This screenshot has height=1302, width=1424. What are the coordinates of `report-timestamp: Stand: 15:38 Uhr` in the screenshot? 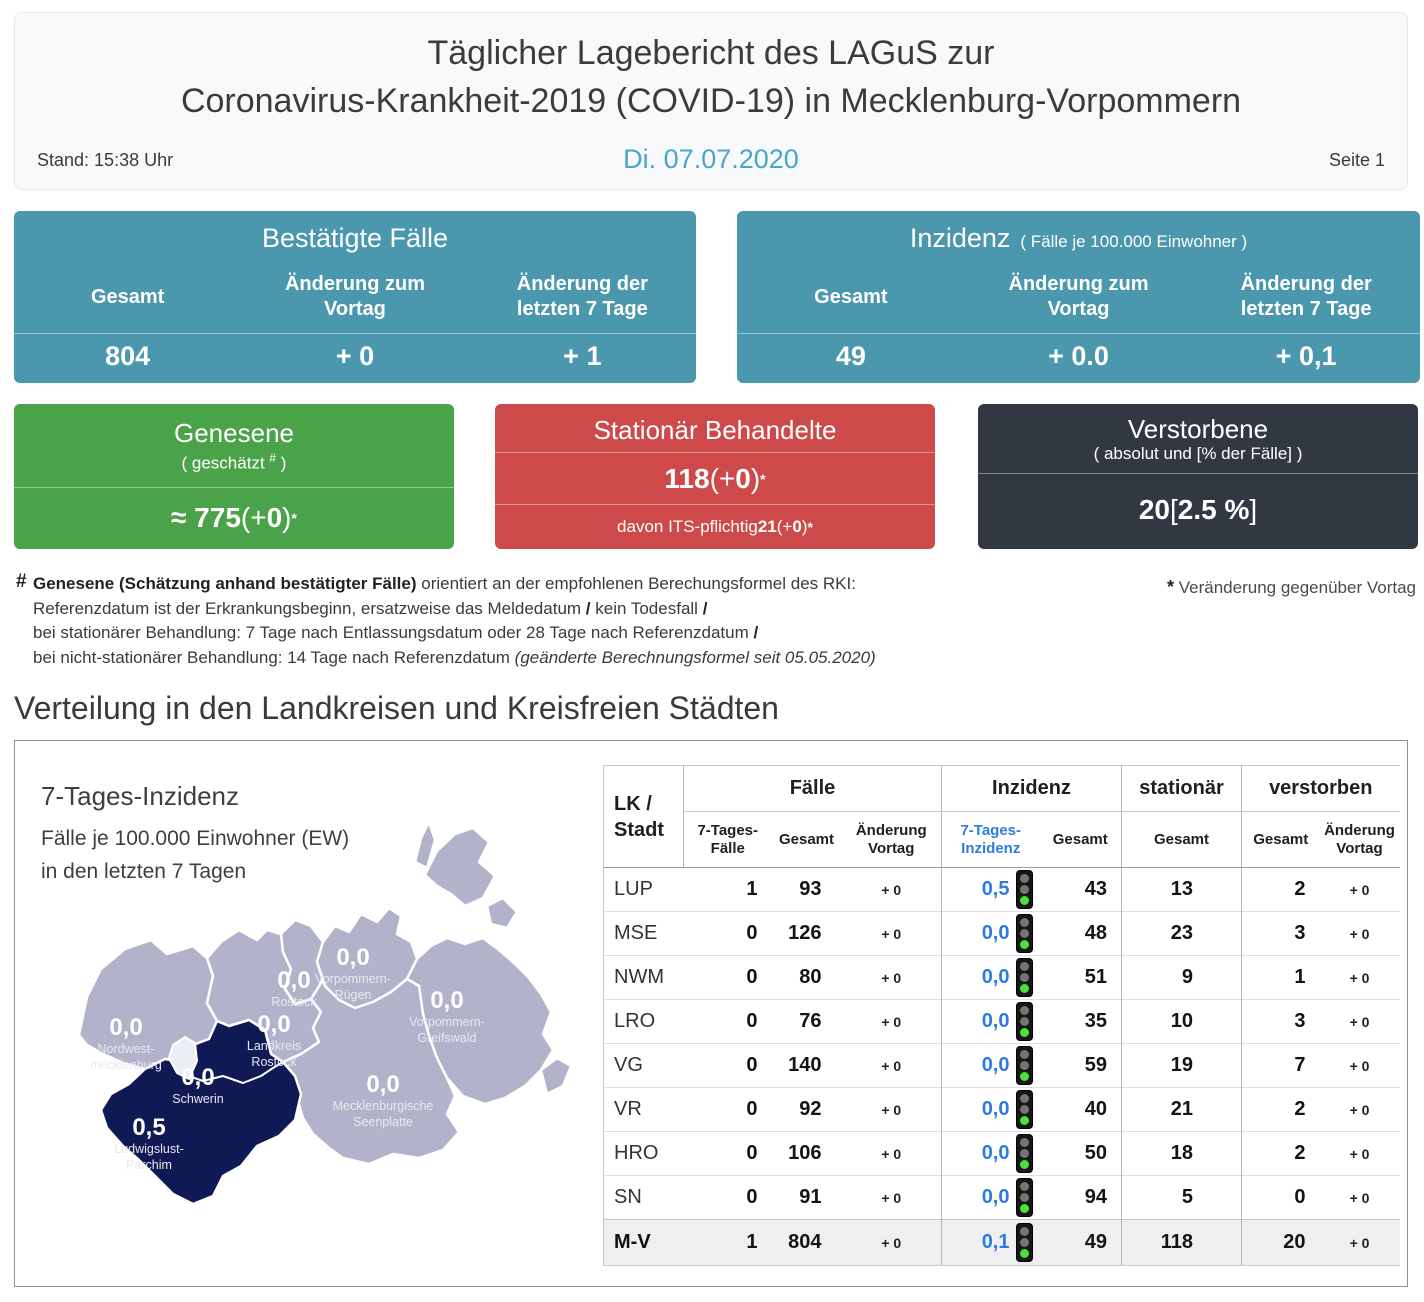 It's located at (105, 160).